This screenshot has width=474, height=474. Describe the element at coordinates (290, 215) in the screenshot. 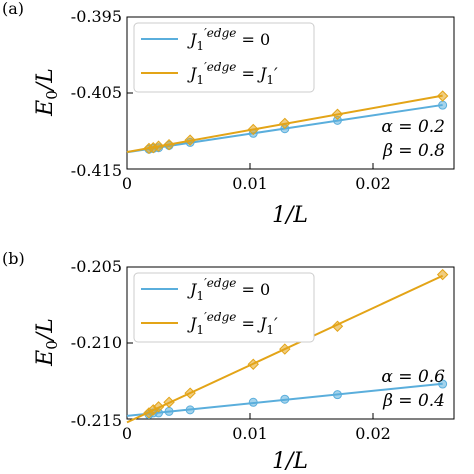

I see `x-axis-title-a: 1/L` at that location.